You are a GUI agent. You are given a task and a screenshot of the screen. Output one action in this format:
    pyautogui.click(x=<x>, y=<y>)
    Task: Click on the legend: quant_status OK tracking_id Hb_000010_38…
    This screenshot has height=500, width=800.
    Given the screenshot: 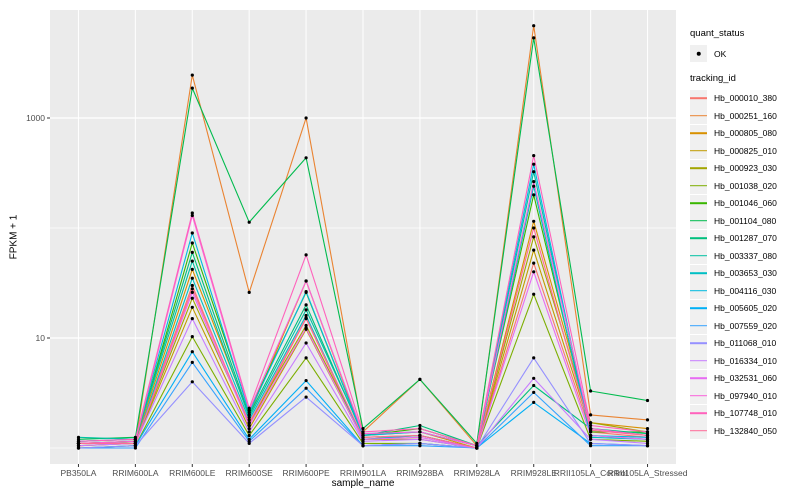 What is the action you would take?
    pyautogui.click(x=744, y=234)
    